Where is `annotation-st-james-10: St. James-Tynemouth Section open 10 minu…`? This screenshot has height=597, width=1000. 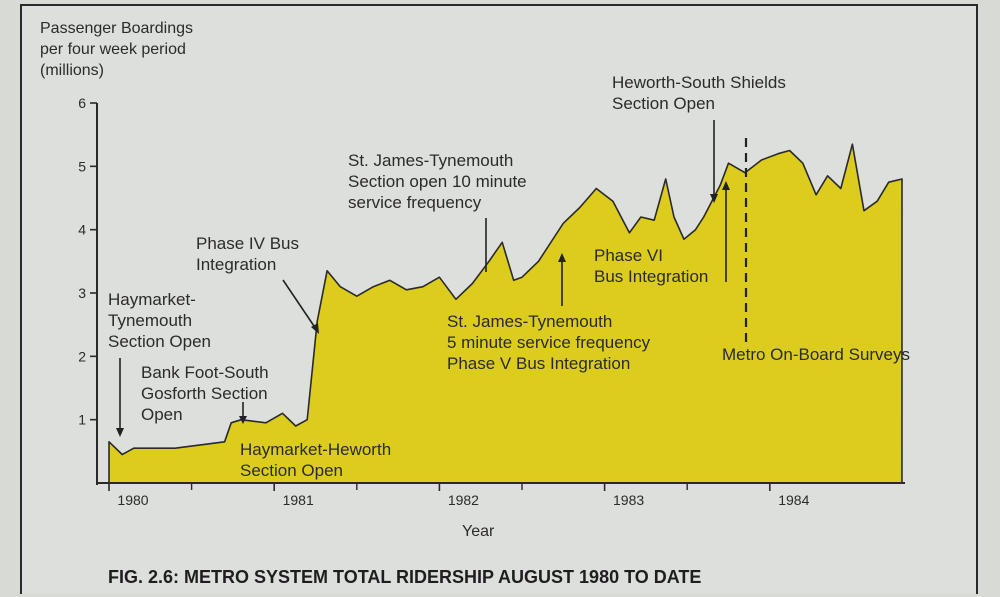
annotation-st-james-10: St. James-Tynemouth Section open 10 minu… is located at coordinates (437, 211).